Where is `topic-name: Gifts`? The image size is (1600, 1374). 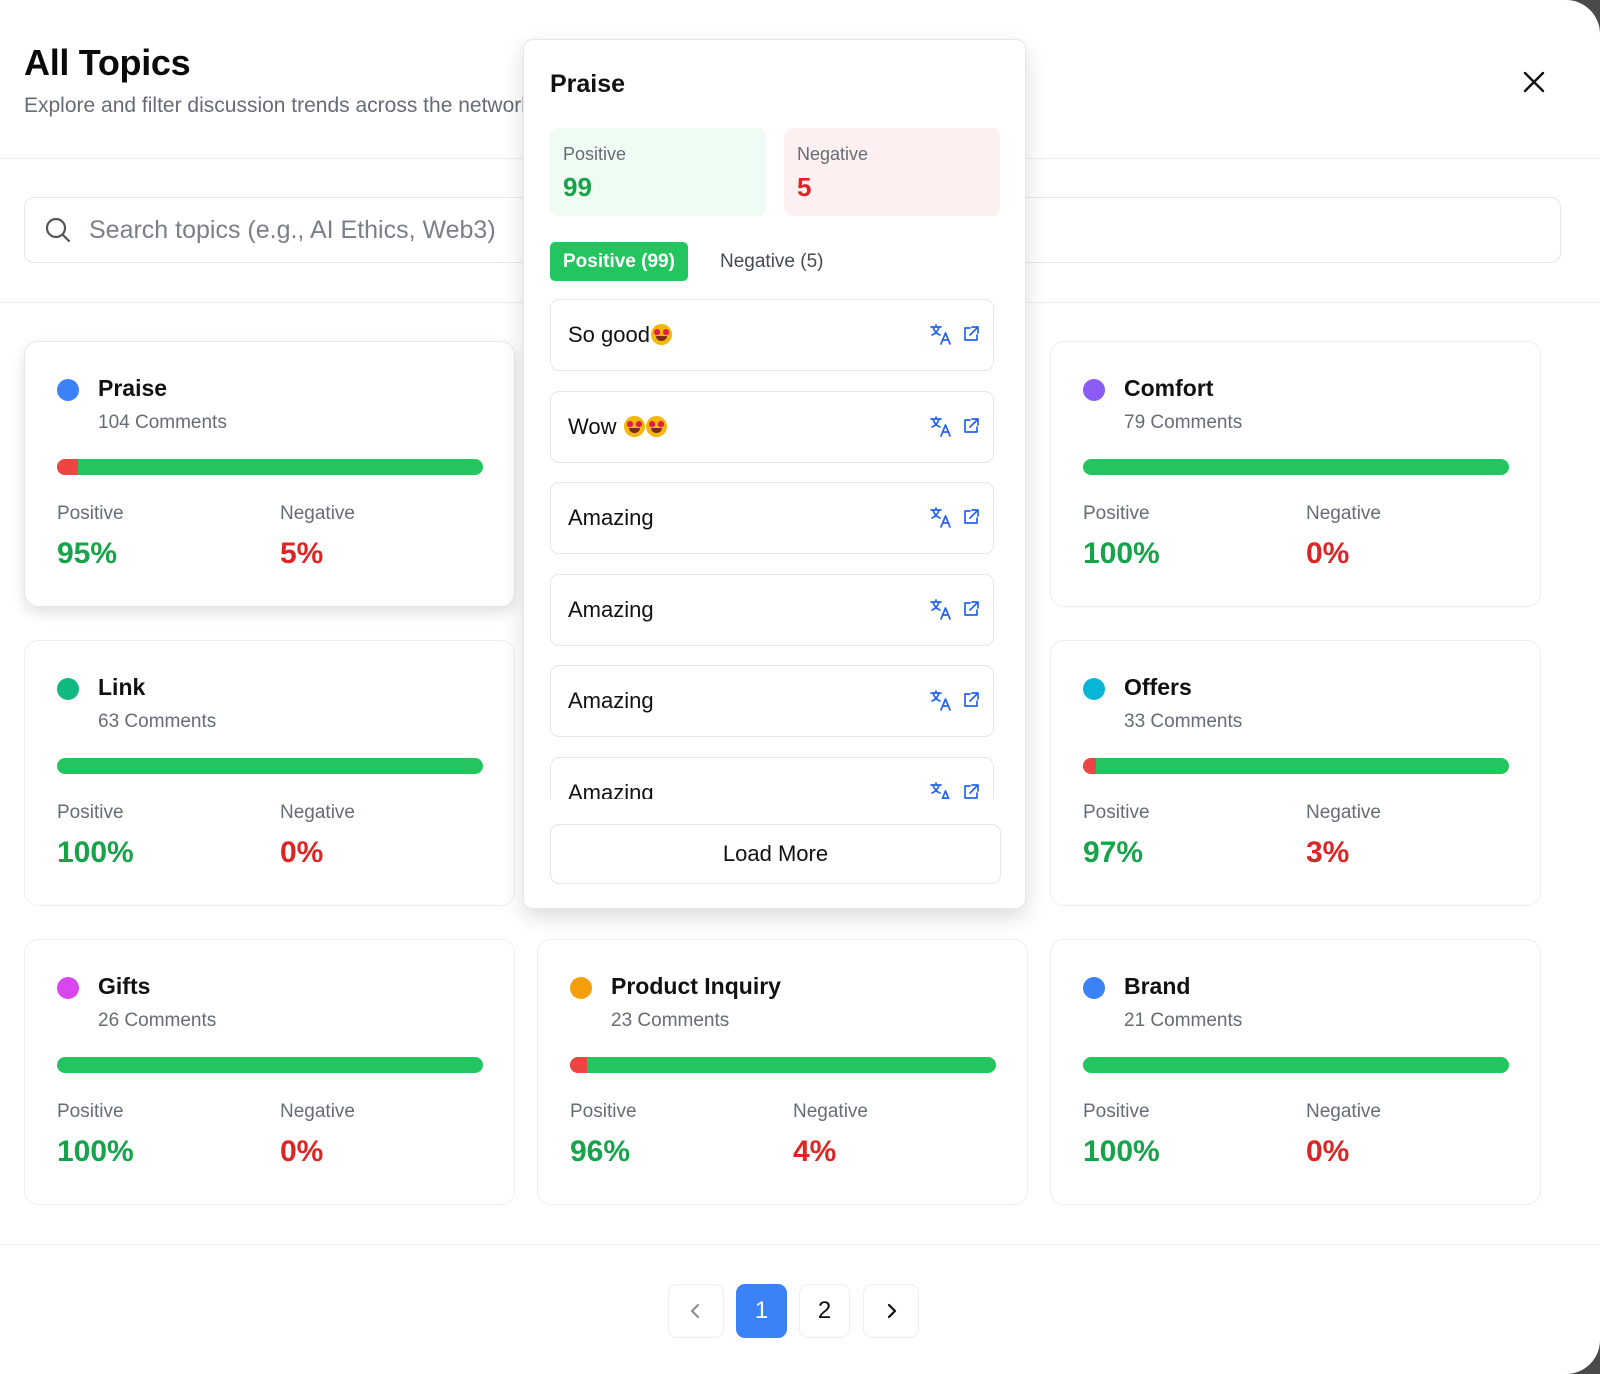
topic-name: Gifts is located at coordinates (124, 986).